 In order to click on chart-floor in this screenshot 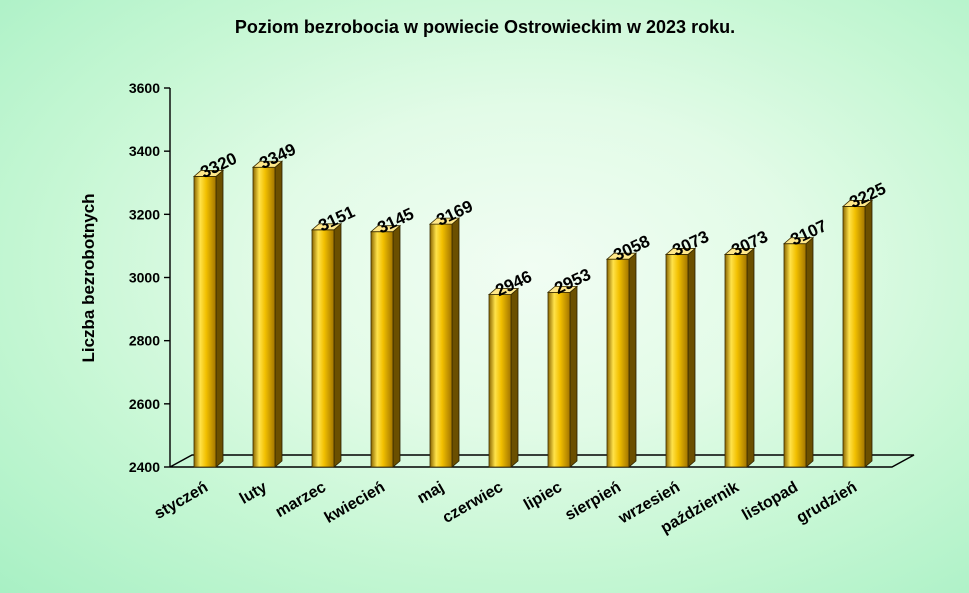, I will do `click(542, 461)`.